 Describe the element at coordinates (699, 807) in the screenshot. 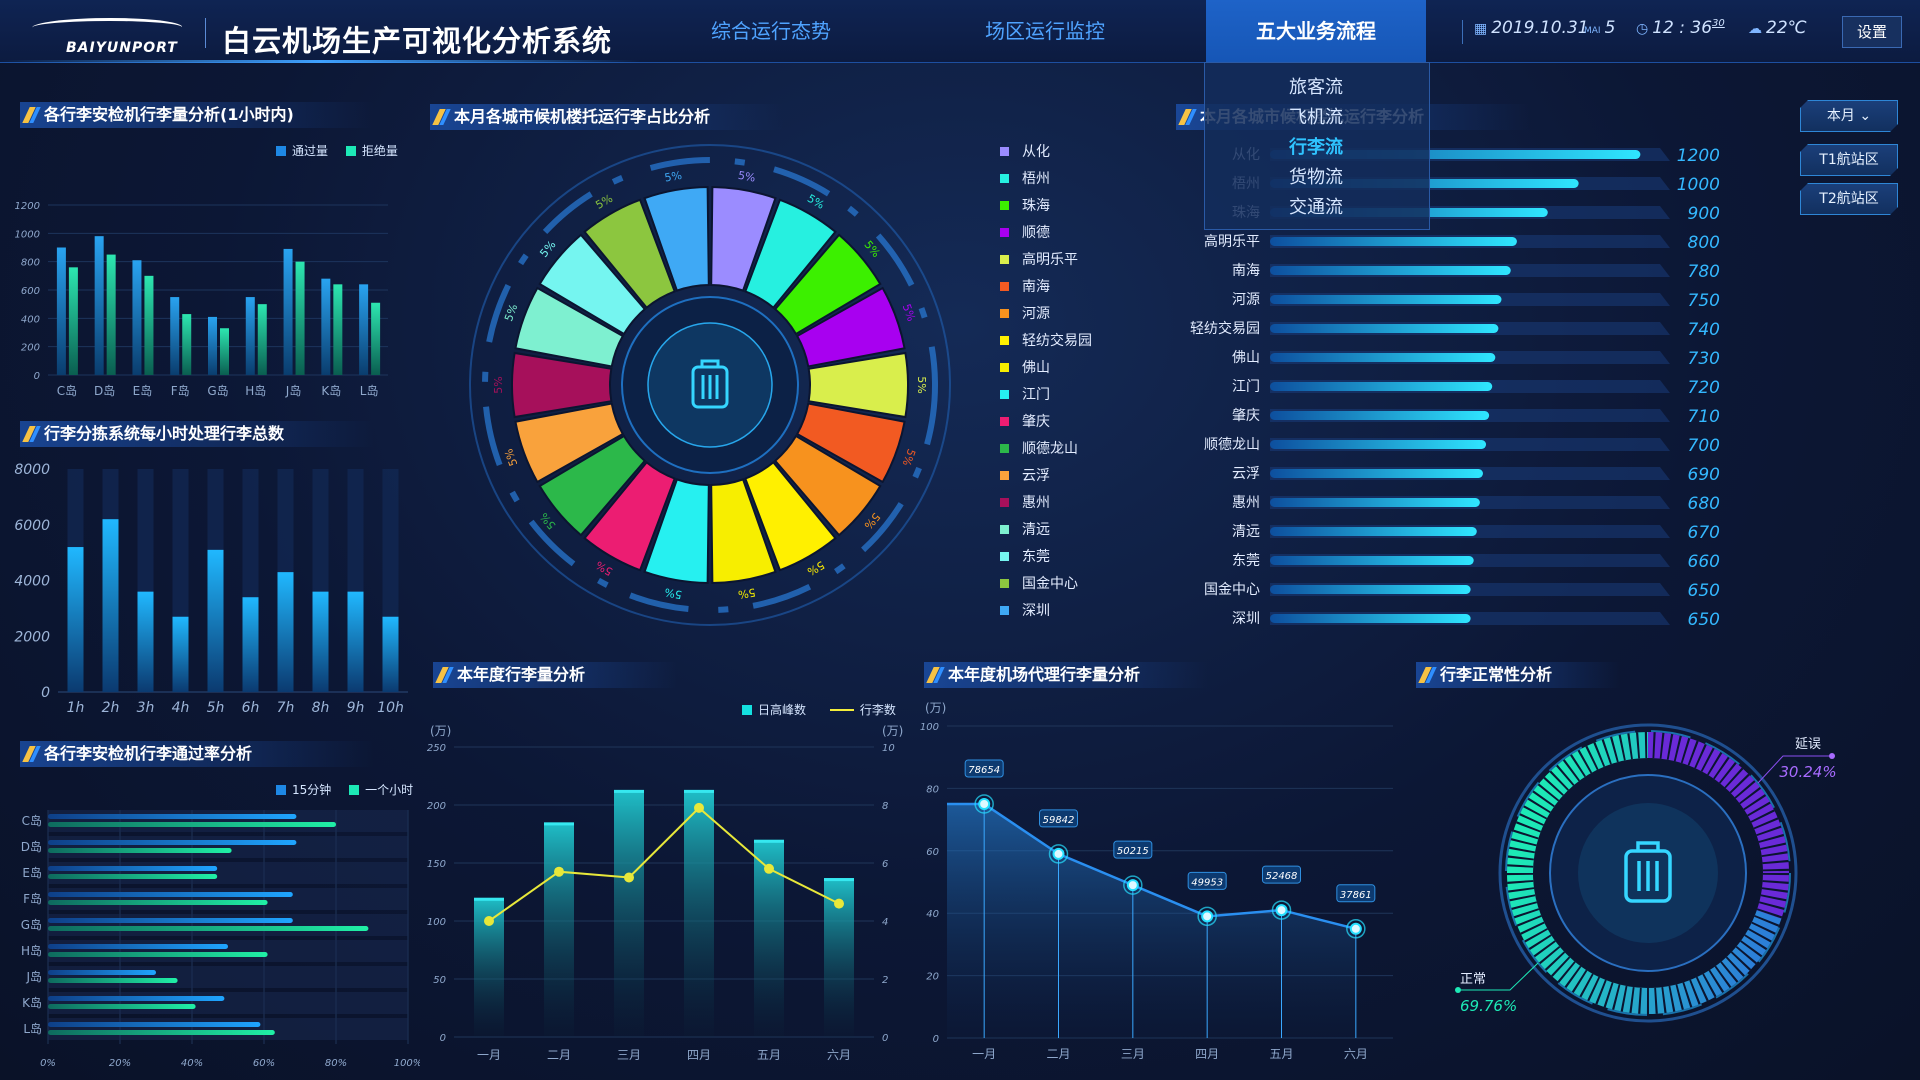

I see `point-baggage` at that location.